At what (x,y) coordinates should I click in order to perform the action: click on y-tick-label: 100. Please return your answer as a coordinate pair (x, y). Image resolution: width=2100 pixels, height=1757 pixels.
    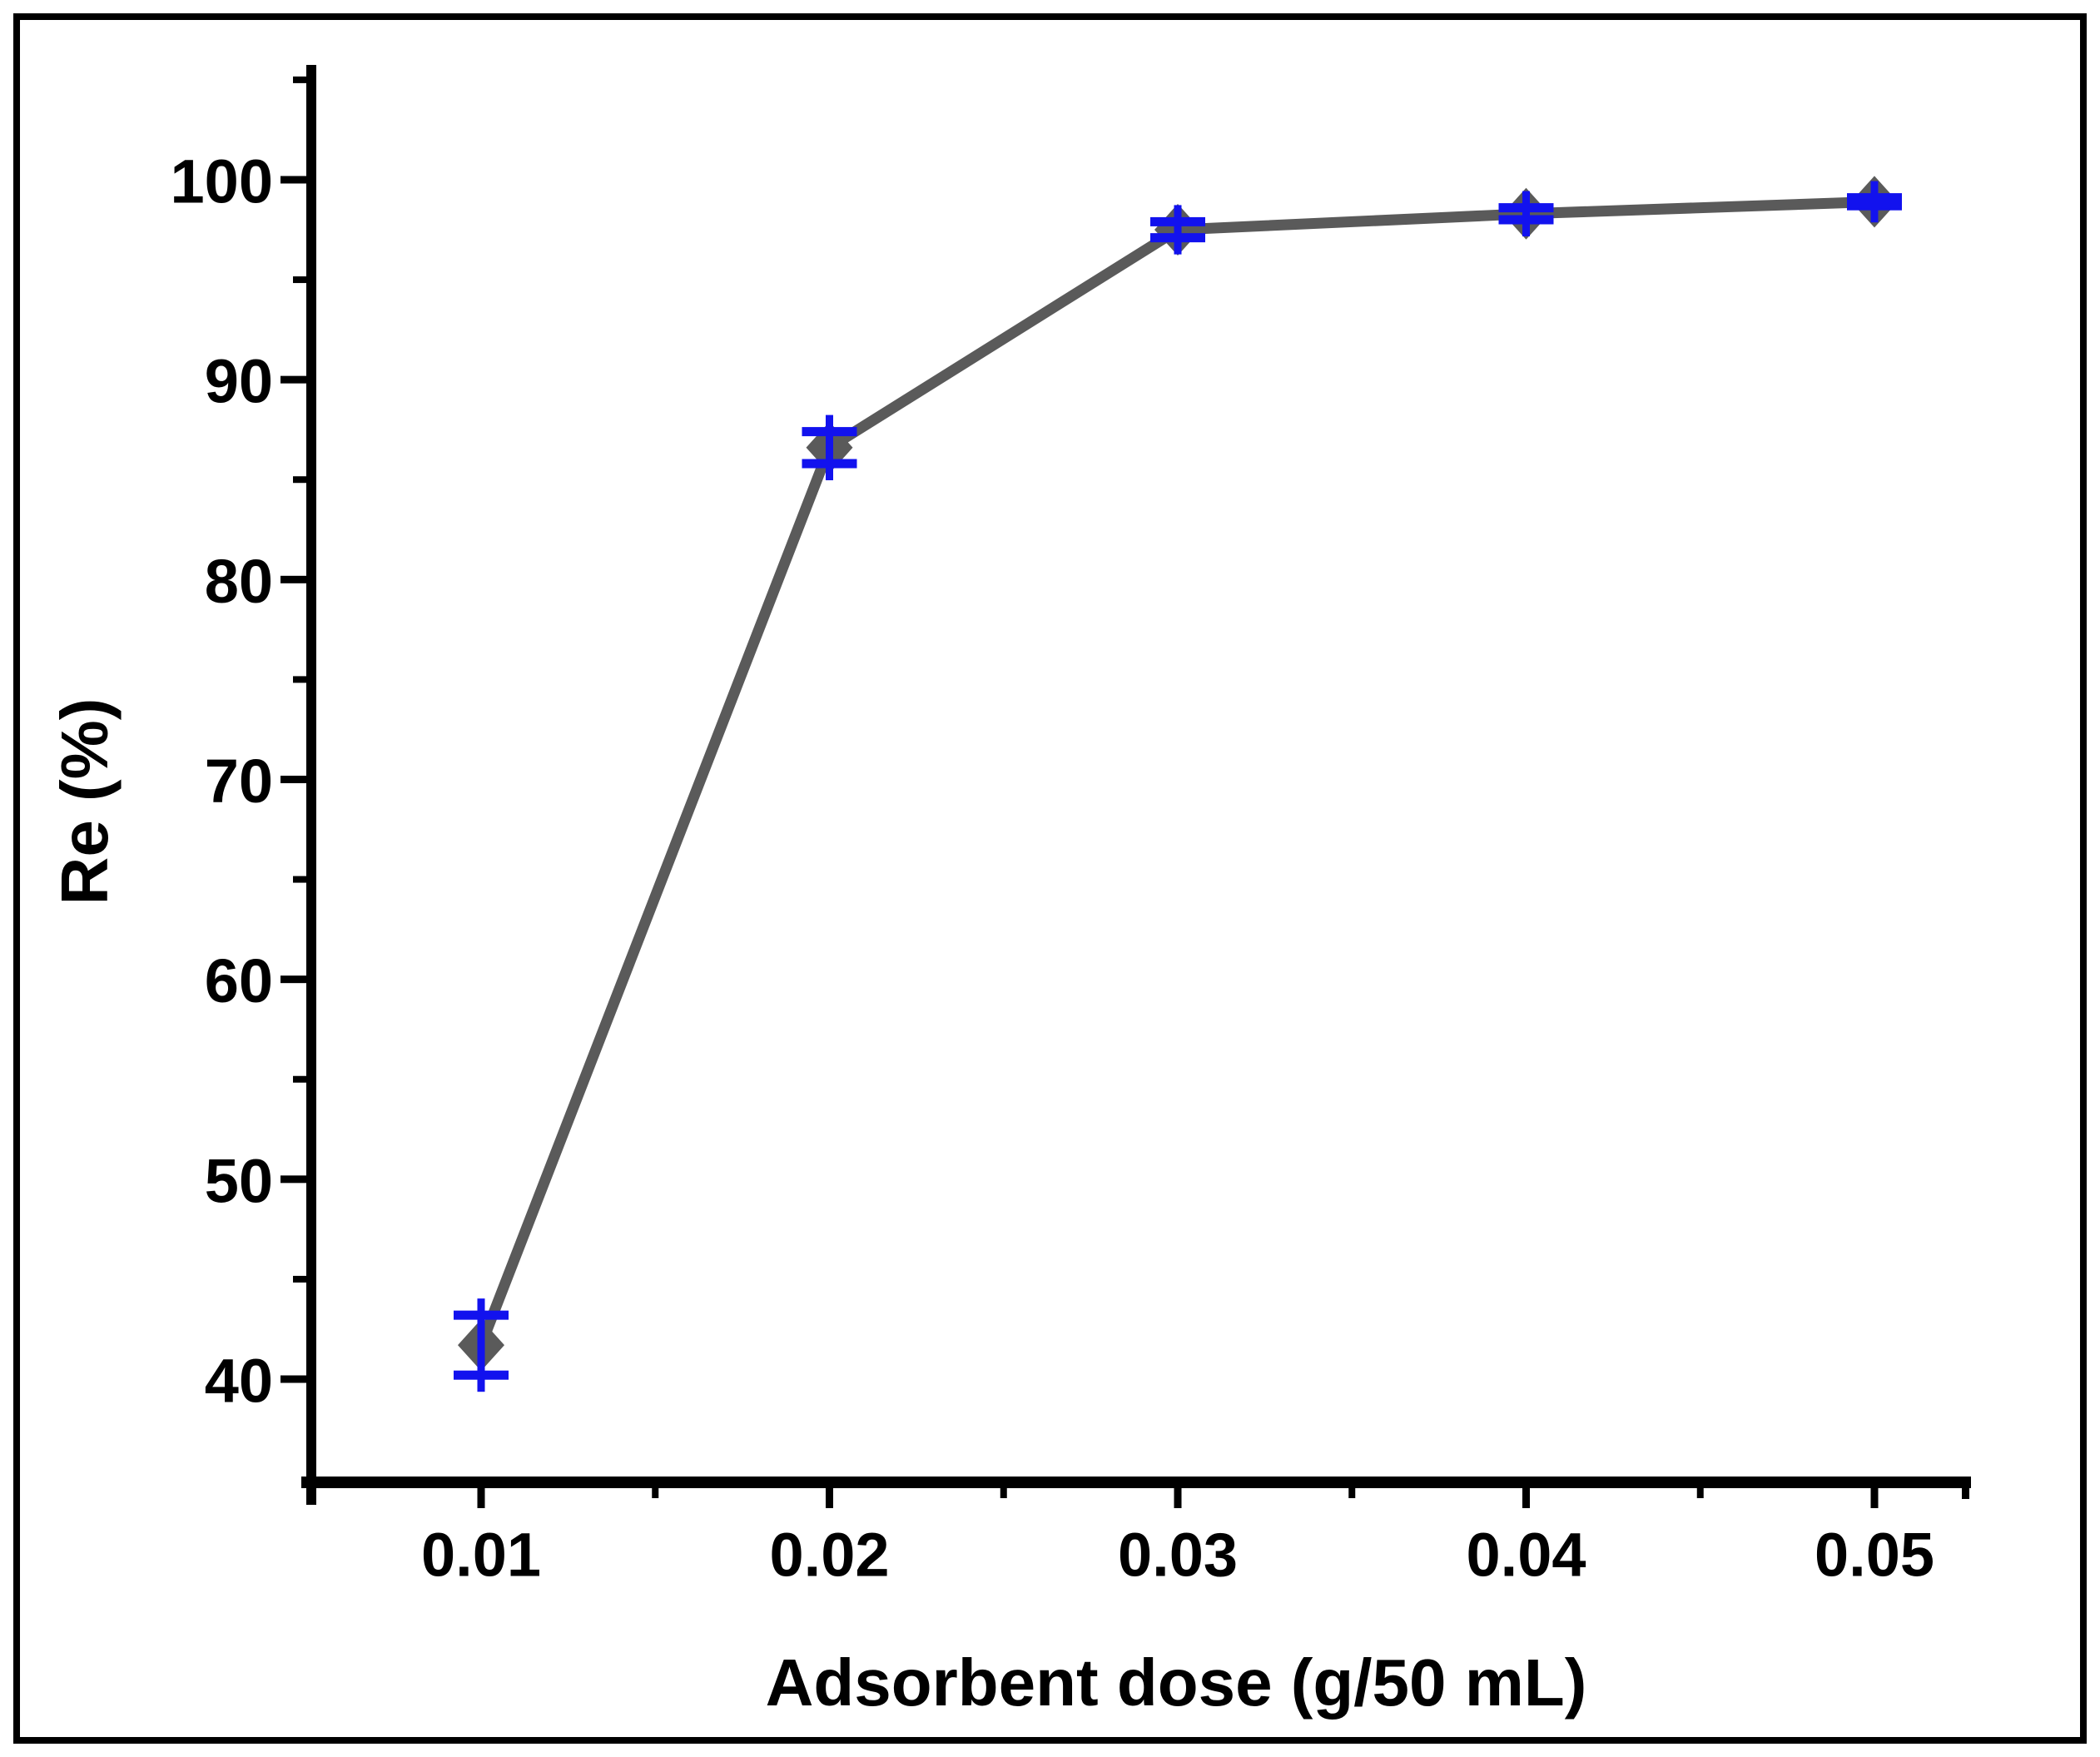
    Looking at the image, I should click on (222, 181).